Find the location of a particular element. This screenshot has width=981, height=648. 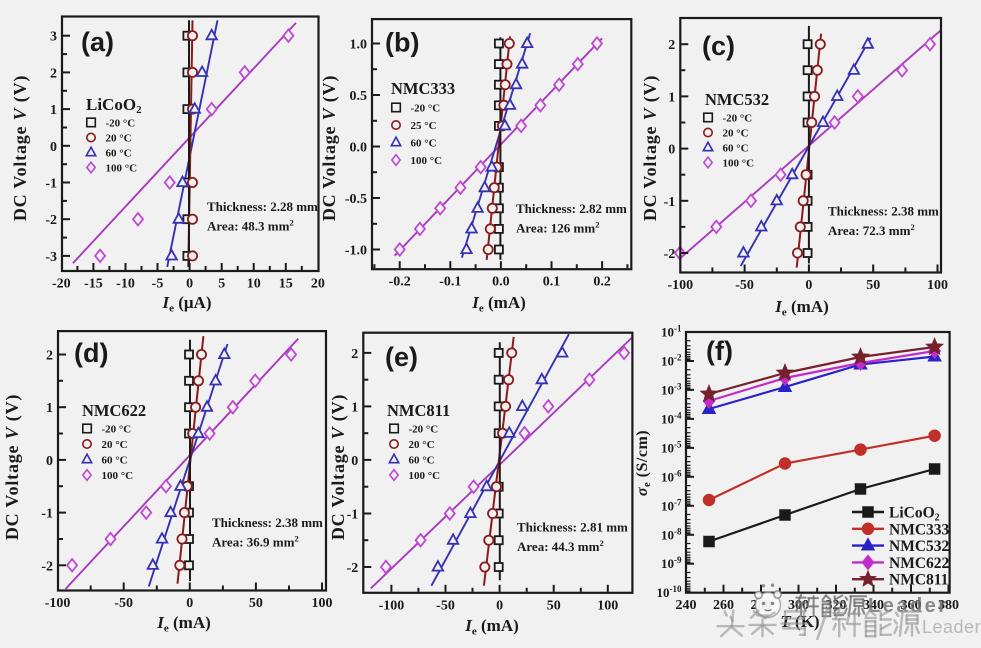

svg-text: -0.5 is located at coordinates (356, 199).